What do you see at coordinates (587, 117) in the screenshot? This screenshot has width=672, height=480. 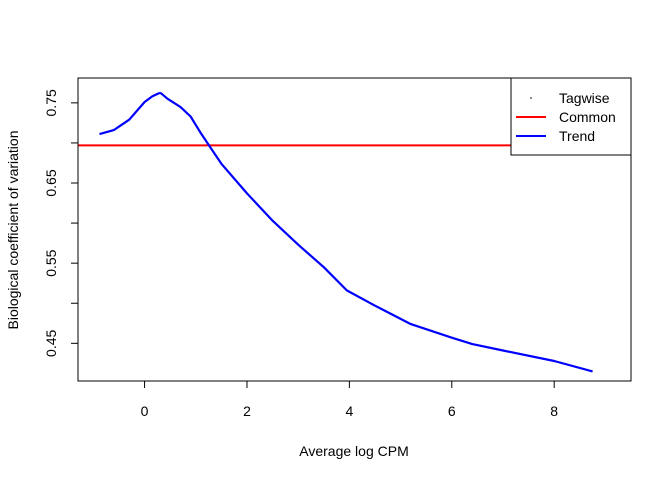 I see `legend-common-label: Common` at bounding box center [587, 117].